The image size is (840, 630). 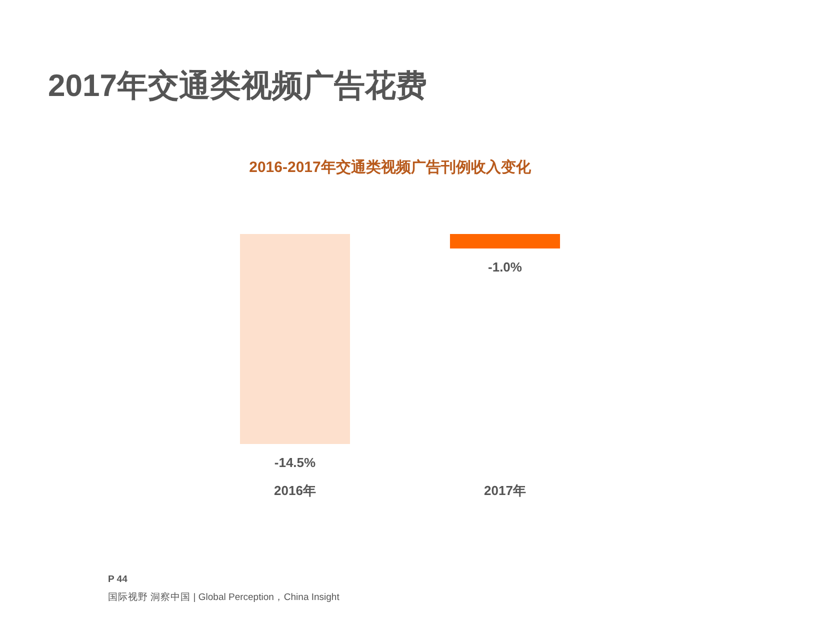 What do you see at coordinates (505, 266) in the screenshot?
I see `value-label: -1.0%` at bounding box center [505, 266].